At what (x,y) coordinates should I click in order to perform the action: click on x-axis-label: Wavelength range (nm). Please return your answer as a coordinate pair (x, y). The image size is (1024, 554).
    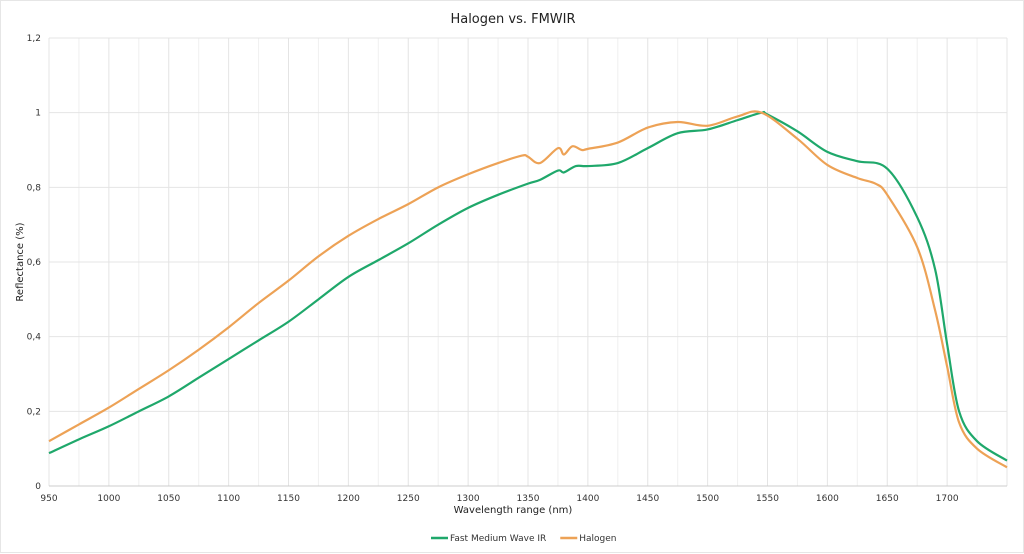
    Looking at the image, I should click on (513, 510).